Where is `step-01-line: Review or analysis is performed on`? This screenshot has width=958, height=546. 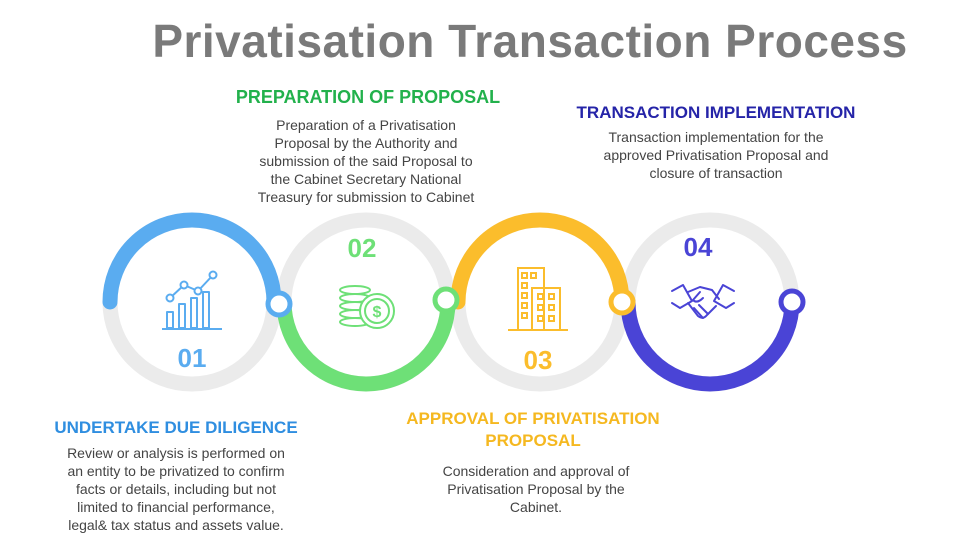
step-01-line: Review or analysis is performed on is located at coordinates (176, 453).